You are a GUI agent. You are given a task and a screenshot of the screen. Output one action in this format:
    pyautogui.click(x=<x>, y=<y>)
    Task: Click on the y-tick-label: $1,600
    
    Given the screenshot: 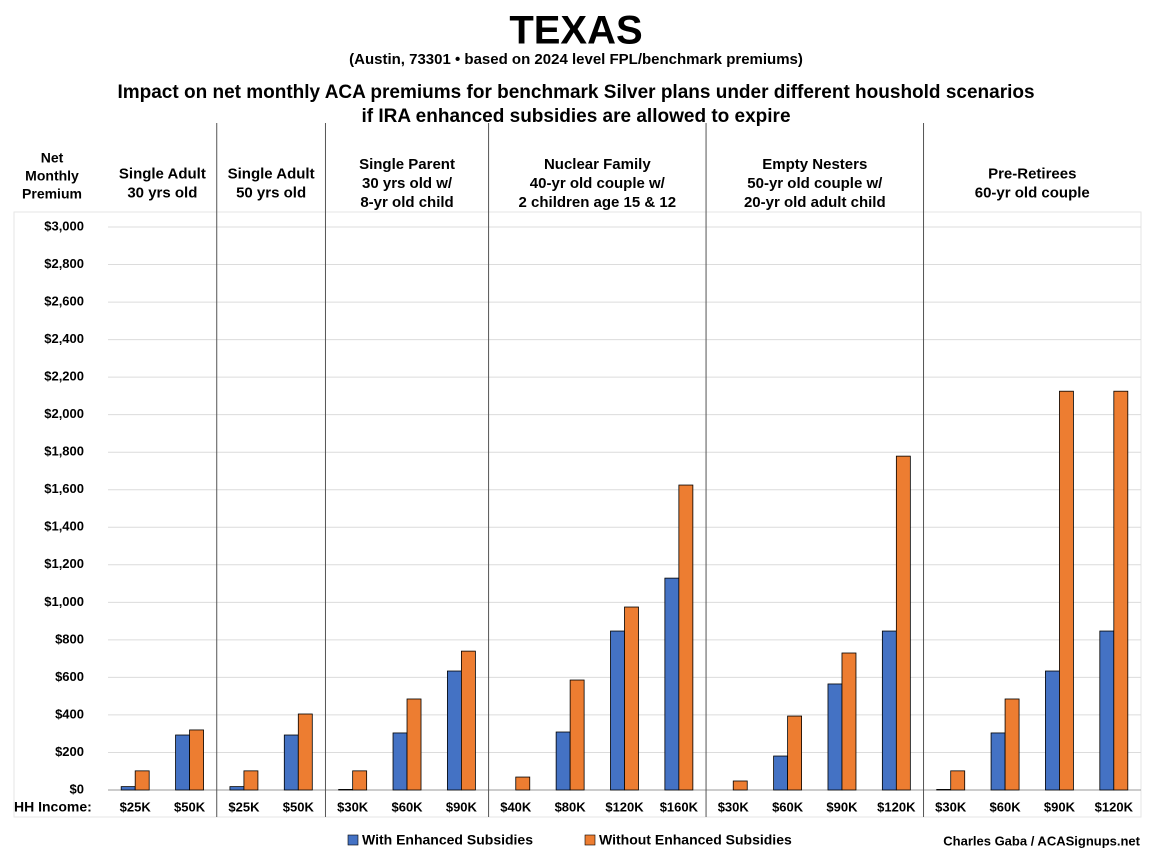 What is the action you would take?
    pyautogui.click(x=64, y=488)
    